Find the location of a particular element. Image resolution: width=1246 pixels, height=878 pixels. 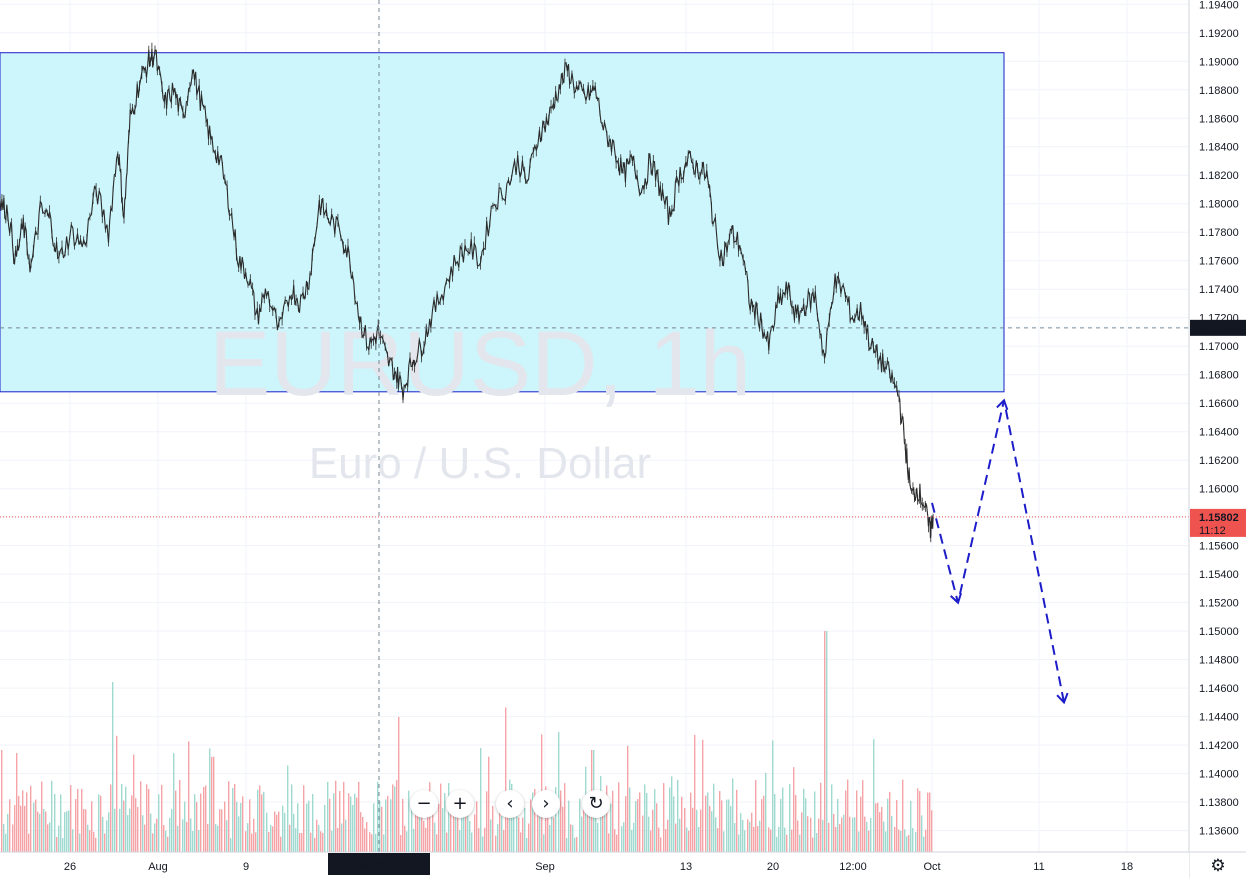

gear-icon: ⚙ is located at coordinates (1218, 866).